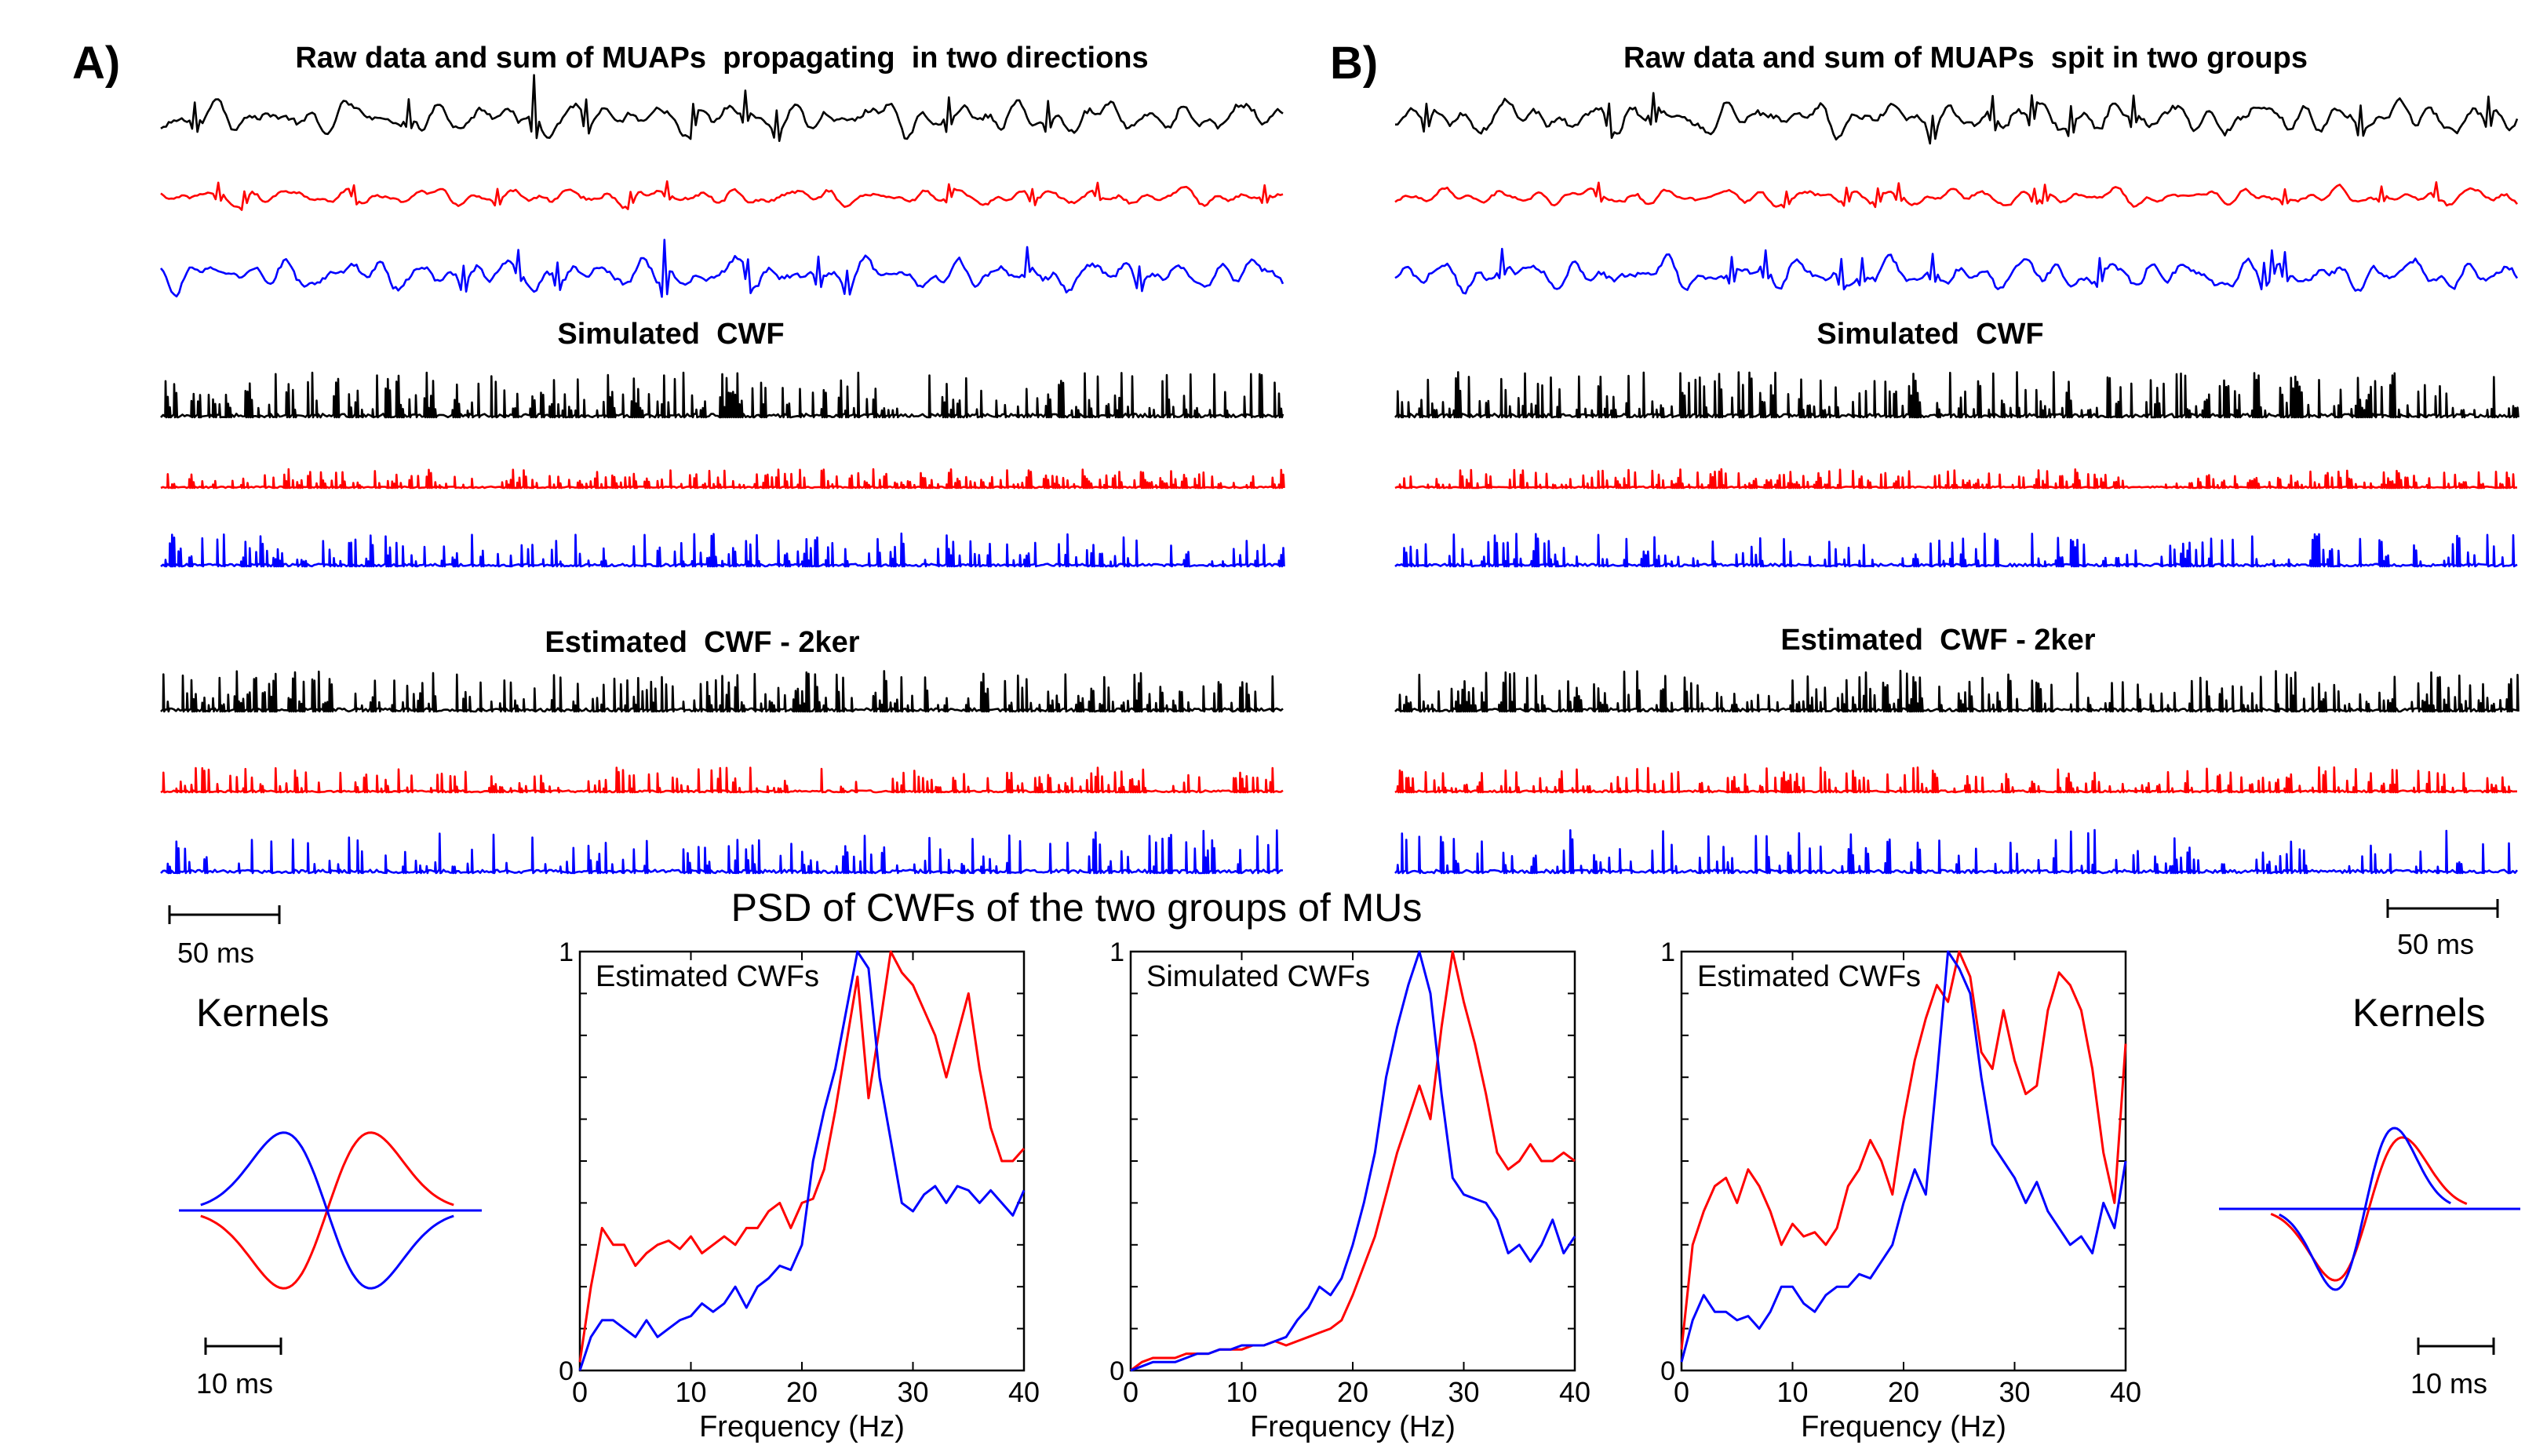  Describe the element at coordinates (327, 1210) in the screenshot. I see `kernel-left-blue-trace` at that location.